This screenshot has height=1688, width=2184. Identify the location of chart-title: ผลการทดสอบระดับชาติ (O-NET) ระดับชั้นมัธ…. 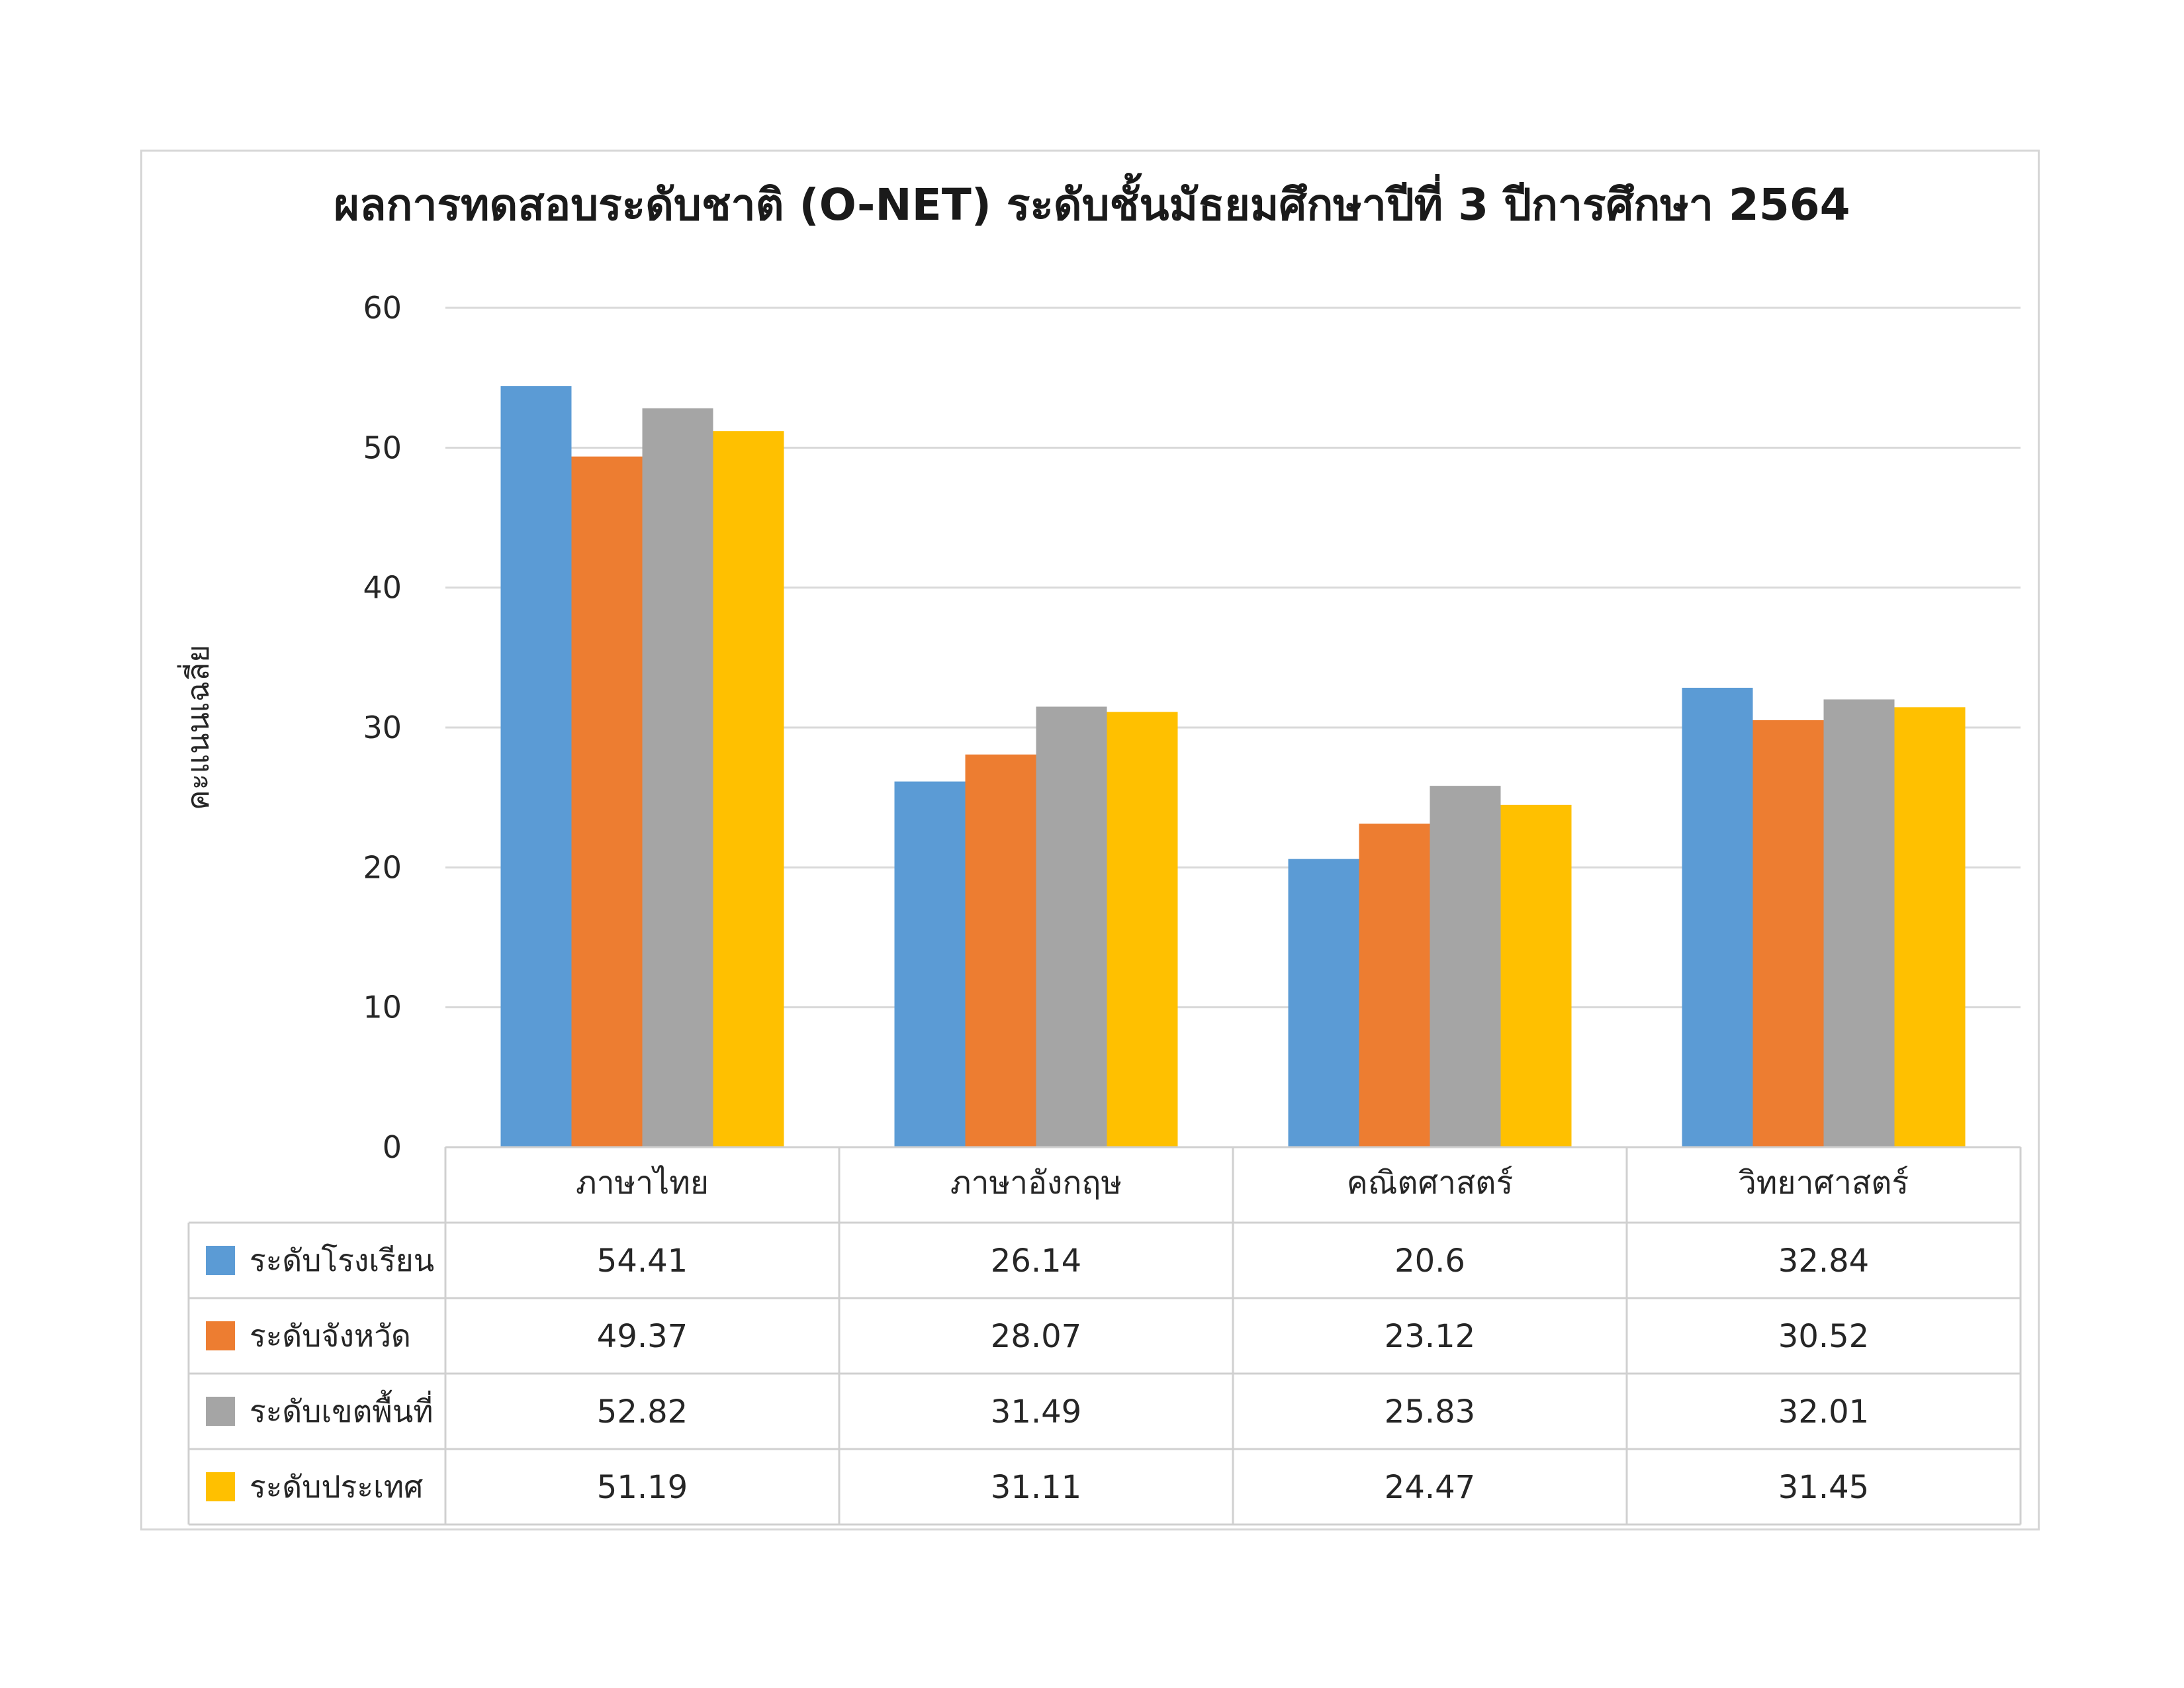
(1092, 201).